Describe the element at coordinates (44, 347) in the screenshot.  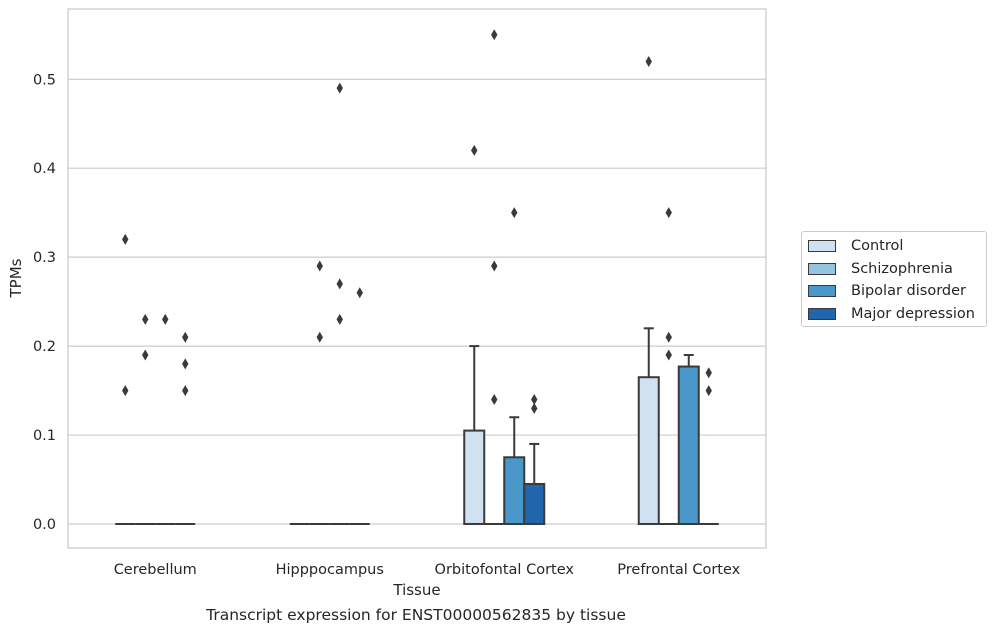
I see `y-tick-label: 0.2` at that location.